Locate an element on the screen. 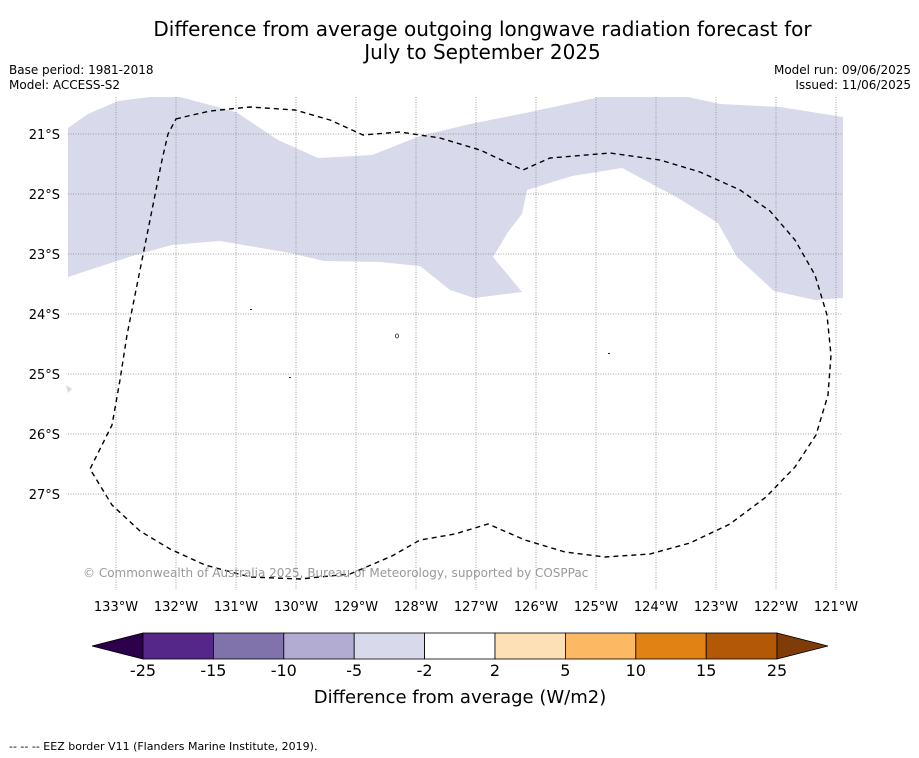 The height and width of the screenshot is (758, 919). lon-label: 128°W is located at coordinates (416, 607).